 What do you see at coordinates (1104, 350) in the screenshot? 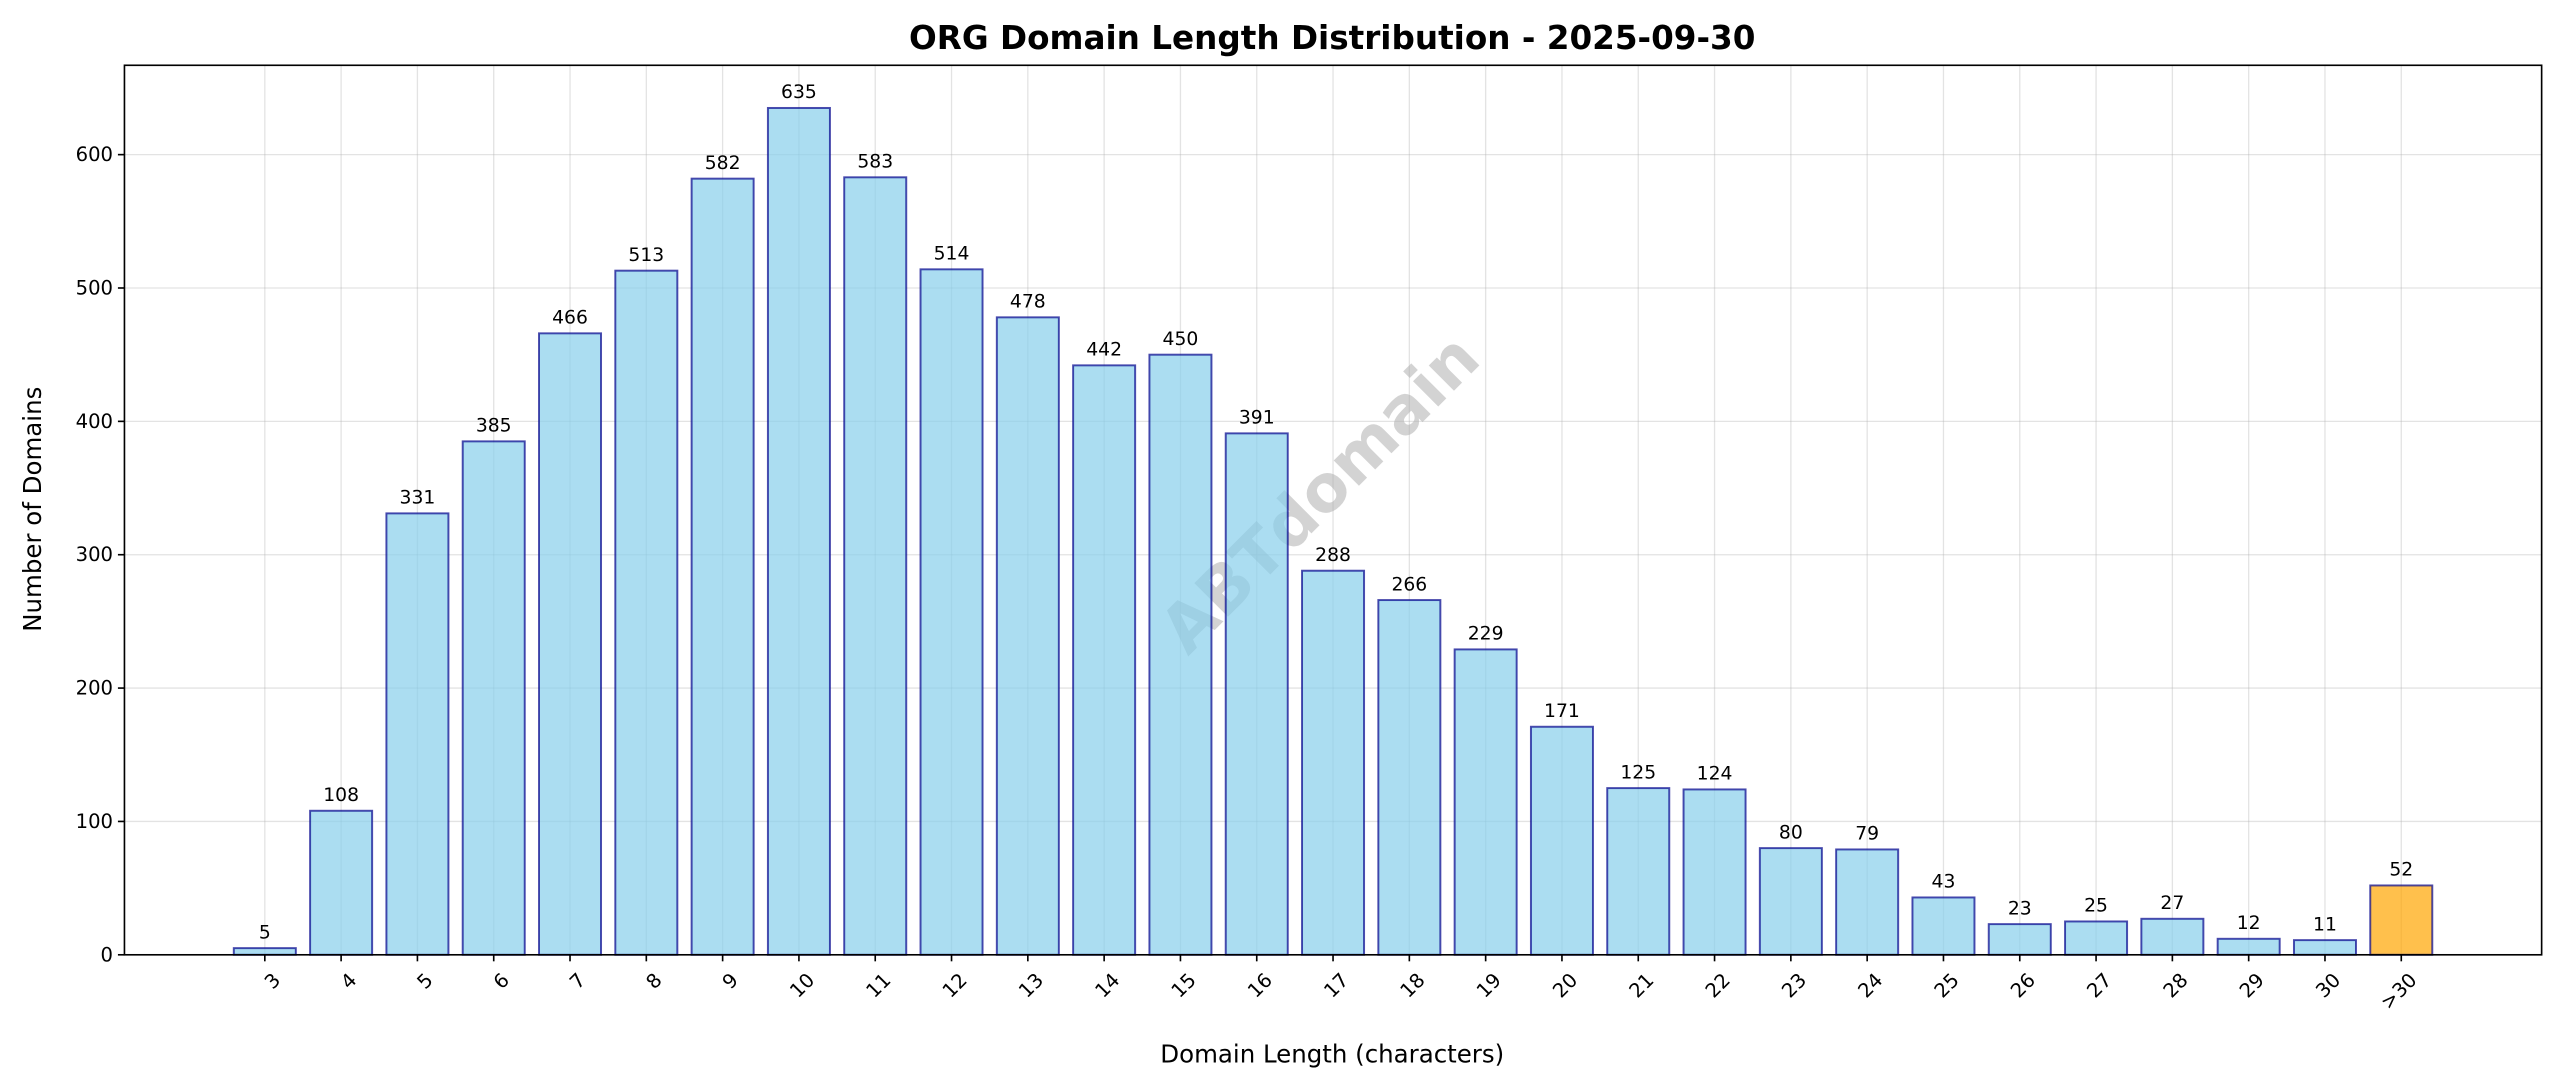
I see `data-label: 442` at bounding box center [1104, 350].